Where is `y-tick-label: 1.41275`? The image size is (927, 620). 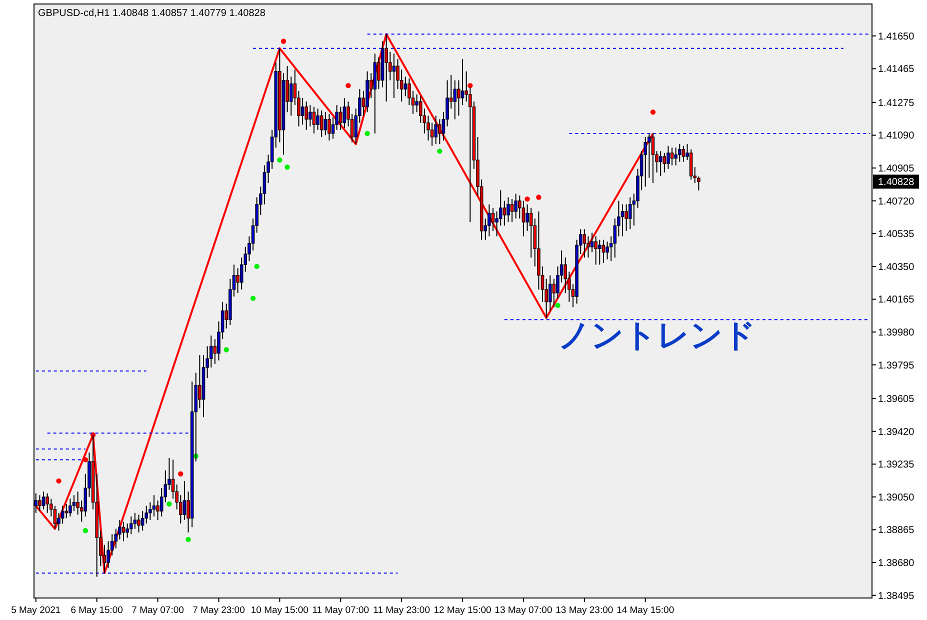
y-tick-label: 1.41275 is located at coordinates (896, 103).